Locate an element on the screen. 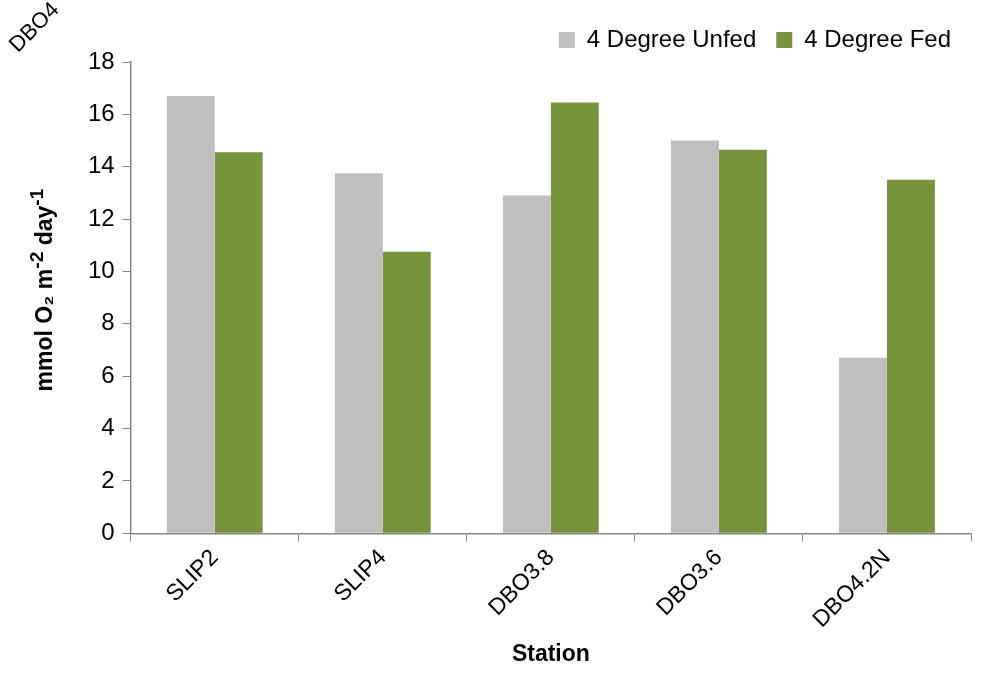 The height and width of the screenshot is (676, 1001). y-tick-label: 4 is located at coordinates (108, 427).